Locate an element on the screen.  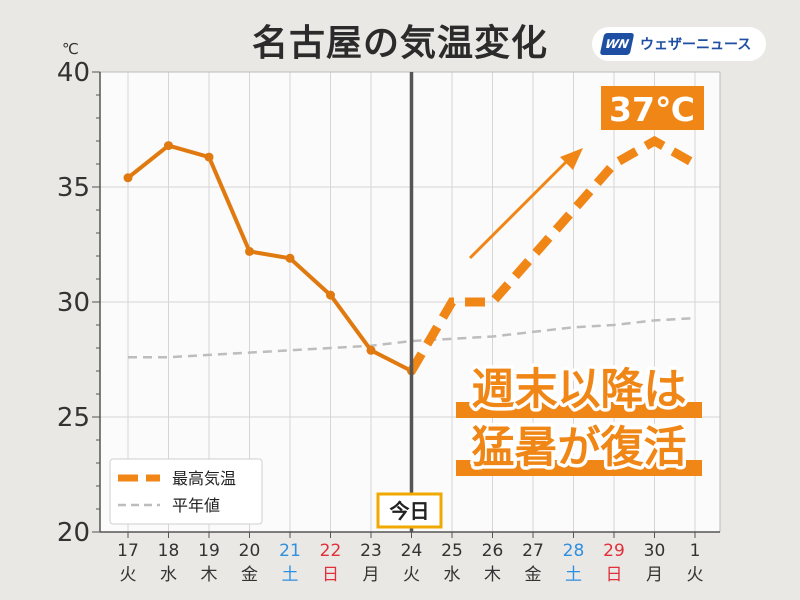
x-tick-date: 29 is located at coordinates (614, 551).